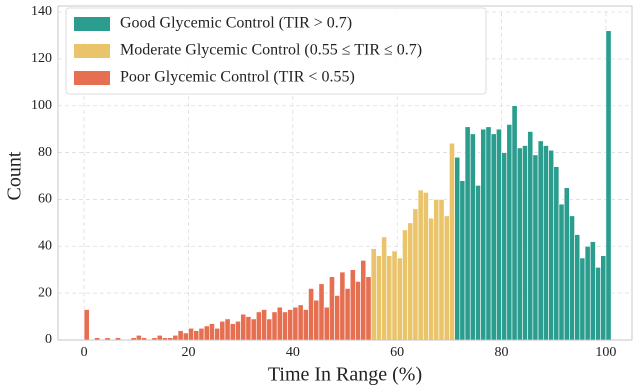  I want to click on x-axis-label: Time In Range (%), so click(345, 375).